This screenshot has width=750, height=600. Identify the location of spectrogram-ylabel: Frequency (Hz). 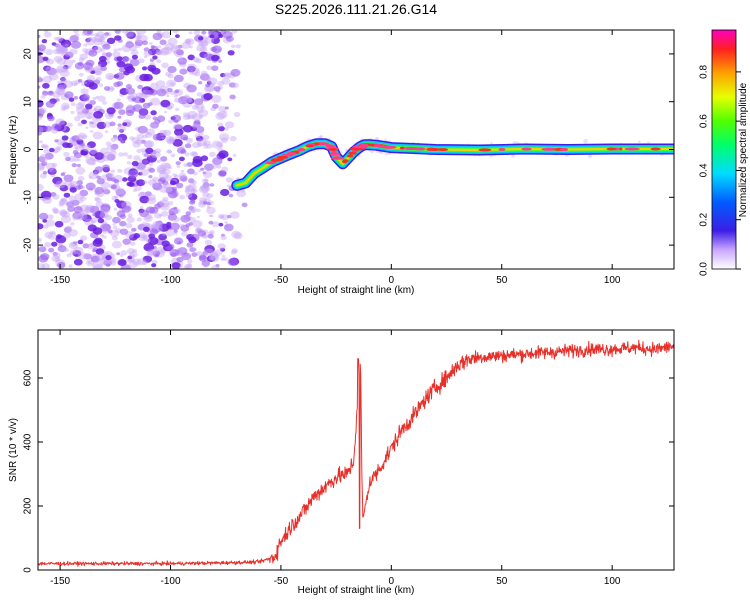
(13, 150).